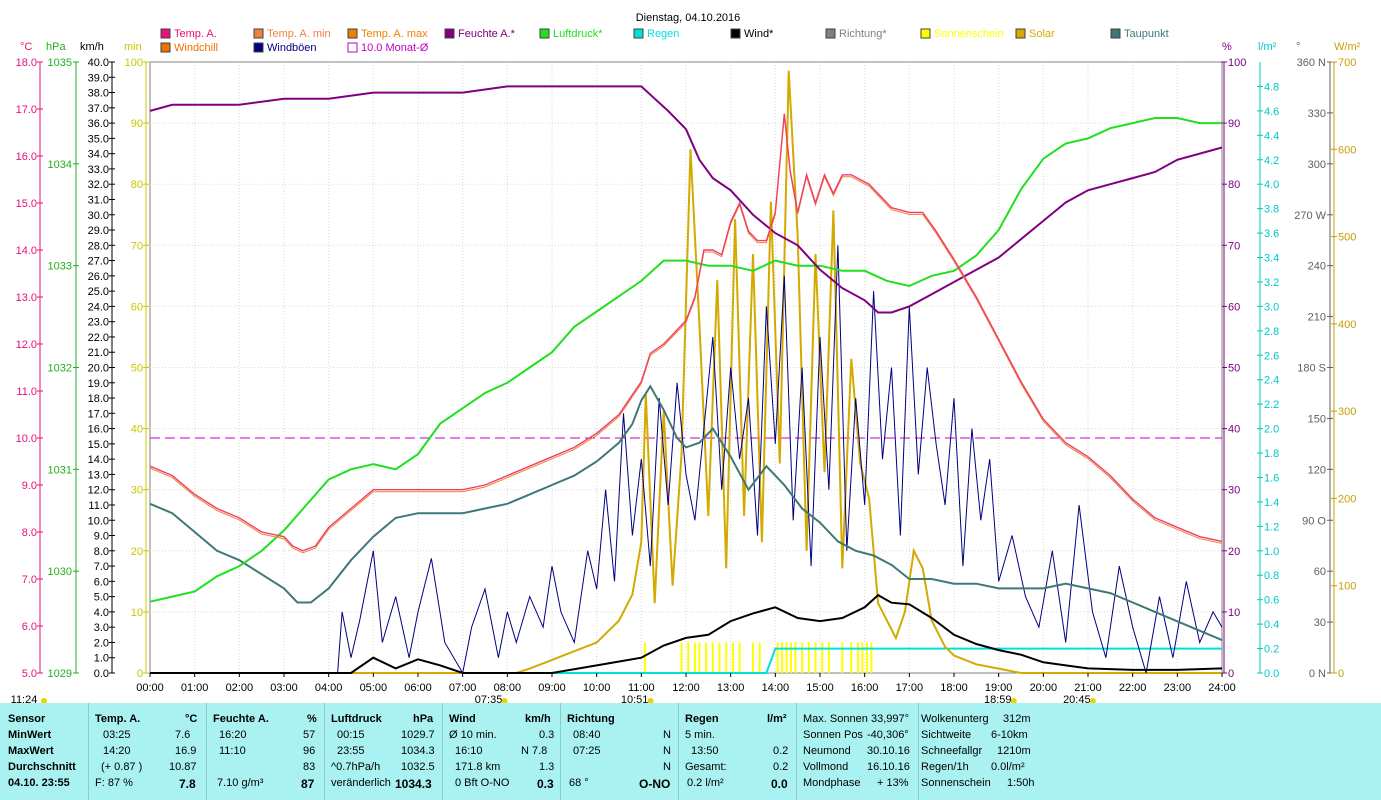  I want to click on wind-axis-tick-label: 18.0, so click(98, 399).